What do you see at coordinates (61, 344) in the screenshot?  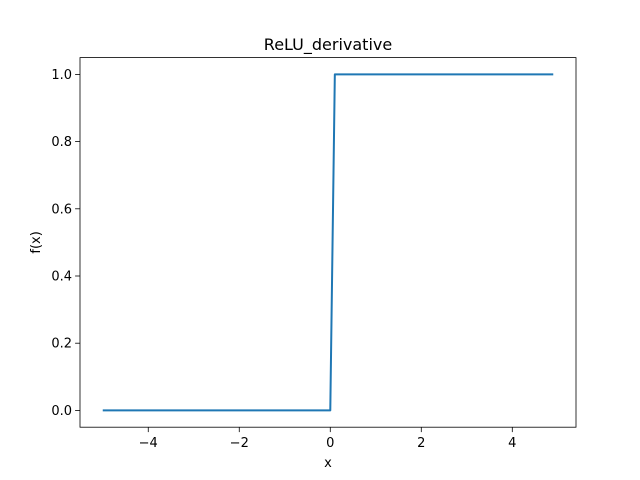 I see `y-tick-label: 0.2` at bounding box center [61, 344].